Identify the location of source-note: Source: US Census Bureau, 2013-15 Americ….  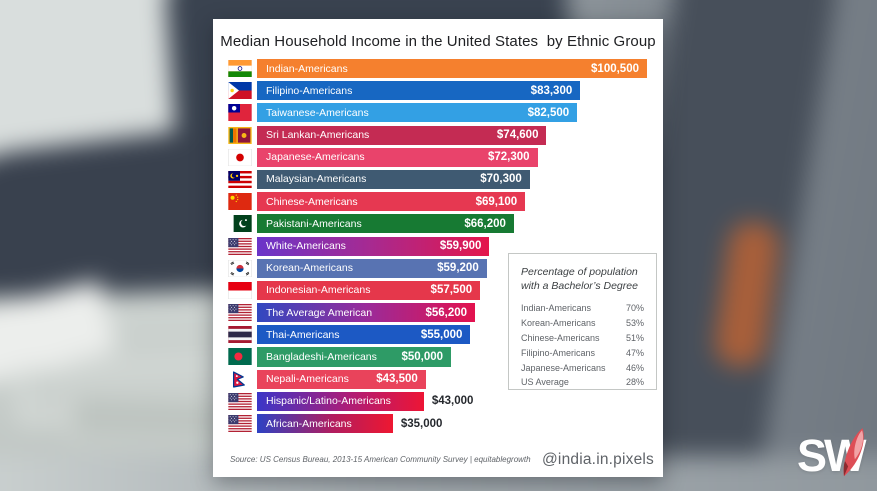
(380, 459).